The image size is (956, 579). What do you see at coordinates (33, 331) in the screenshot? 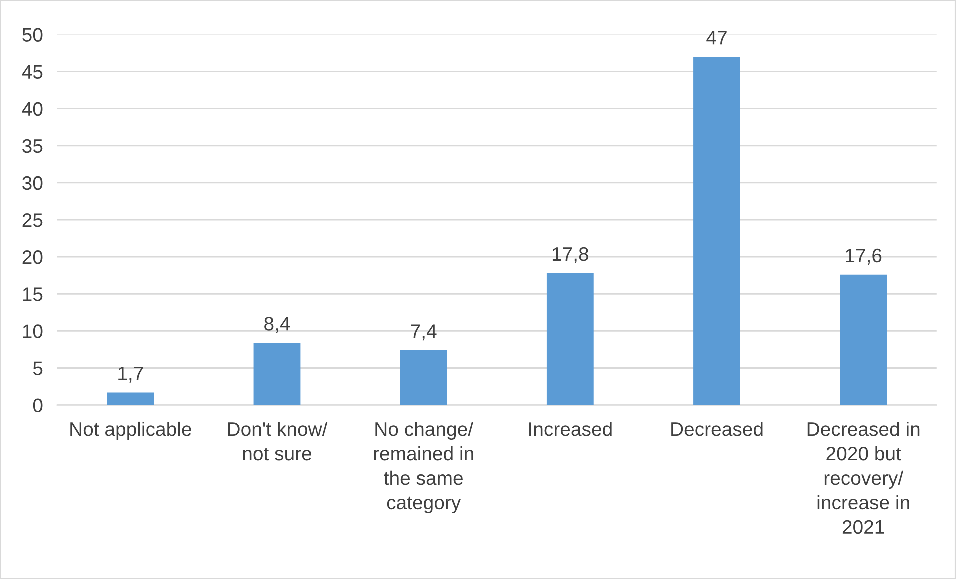
I see `y-tick-label: 10` at bounding box center [33, 331].